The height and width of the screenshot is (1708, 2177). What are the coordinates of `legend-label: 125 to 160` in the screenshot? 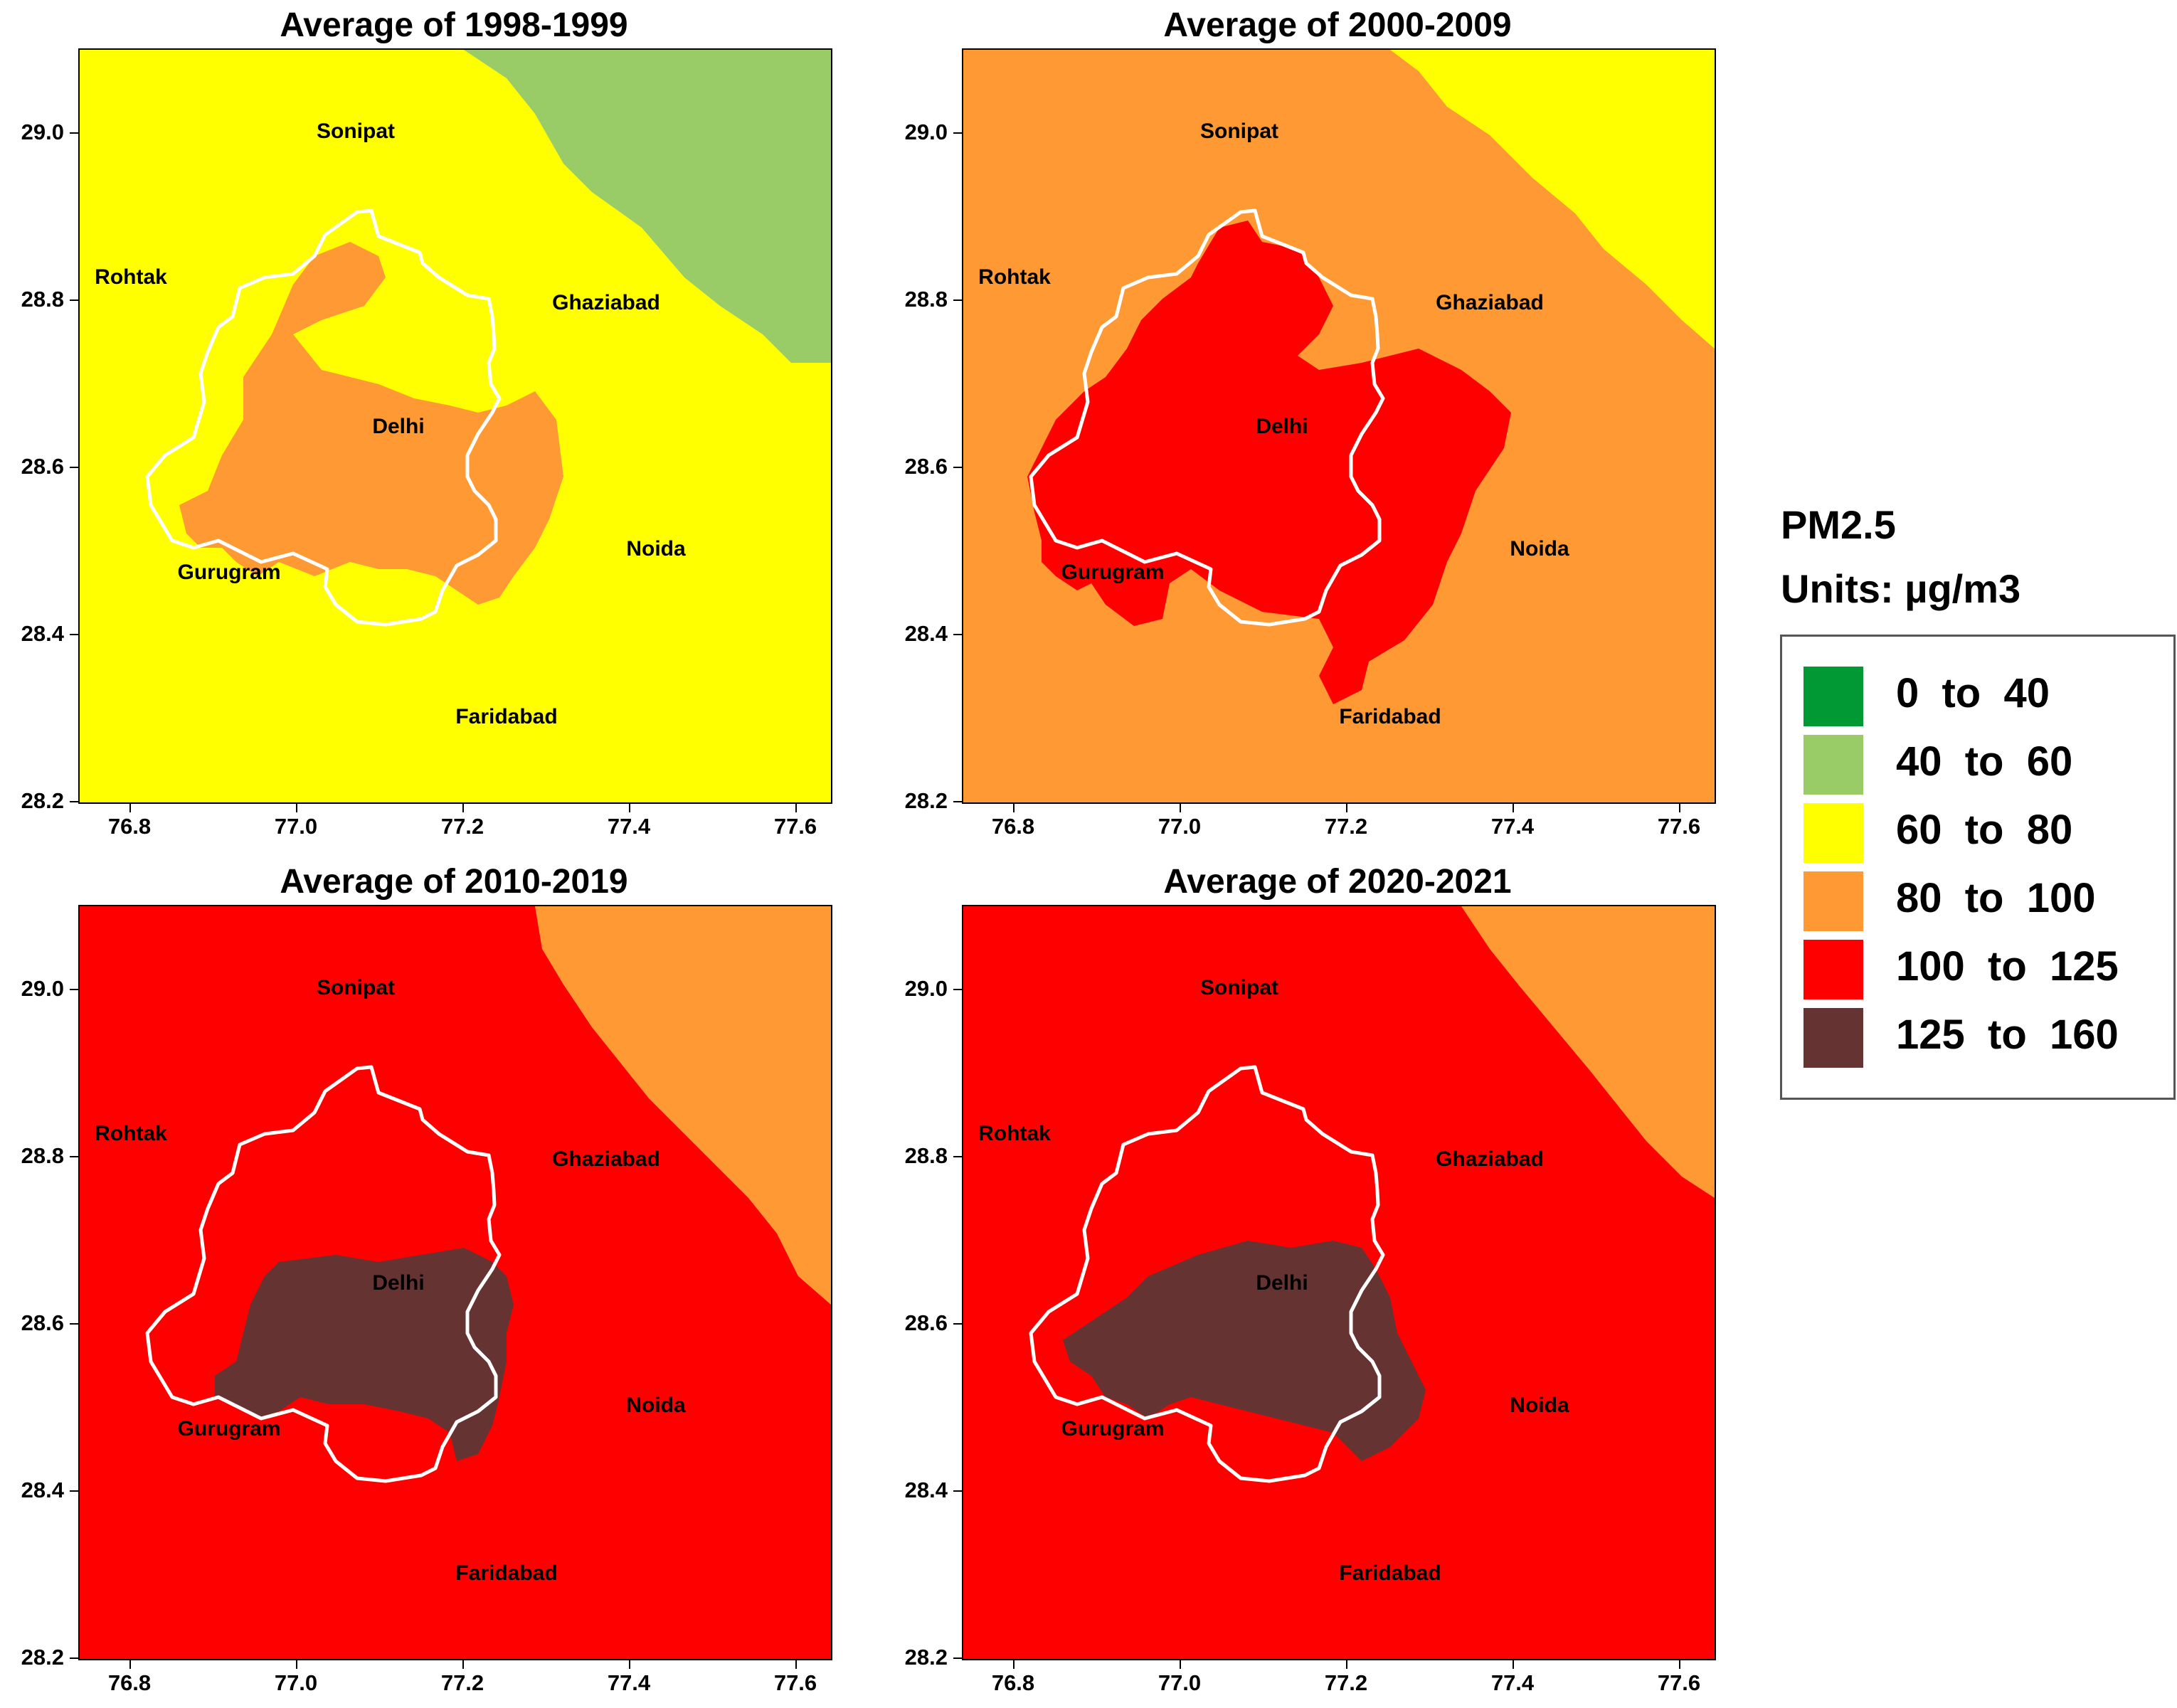 It's located at (2008, 1035).